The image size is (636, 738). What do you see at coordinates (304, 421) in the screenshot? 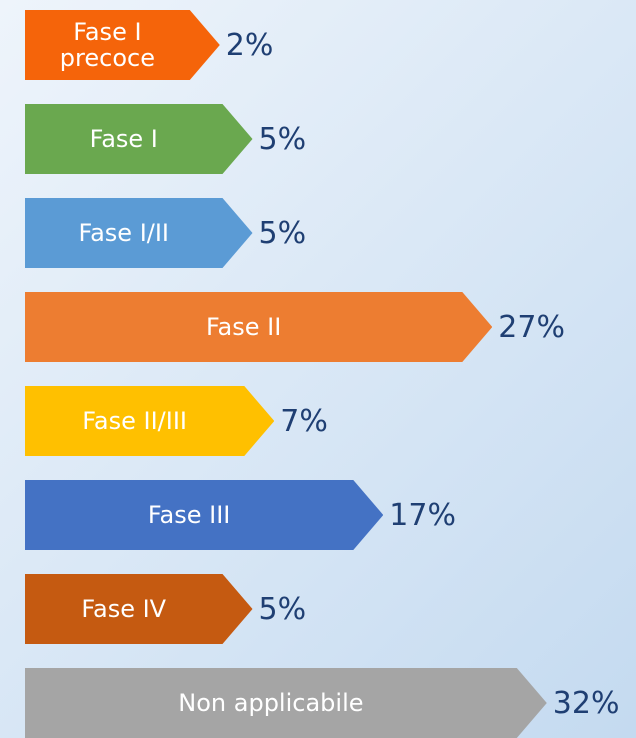
I see `value-label: 7%` at bounding box center [304, 421].